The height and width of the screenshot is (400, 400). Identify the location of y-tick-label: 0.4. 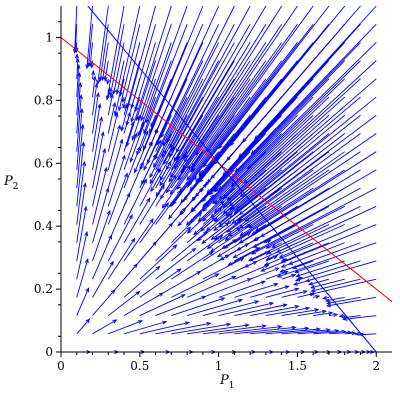
(43, 226).